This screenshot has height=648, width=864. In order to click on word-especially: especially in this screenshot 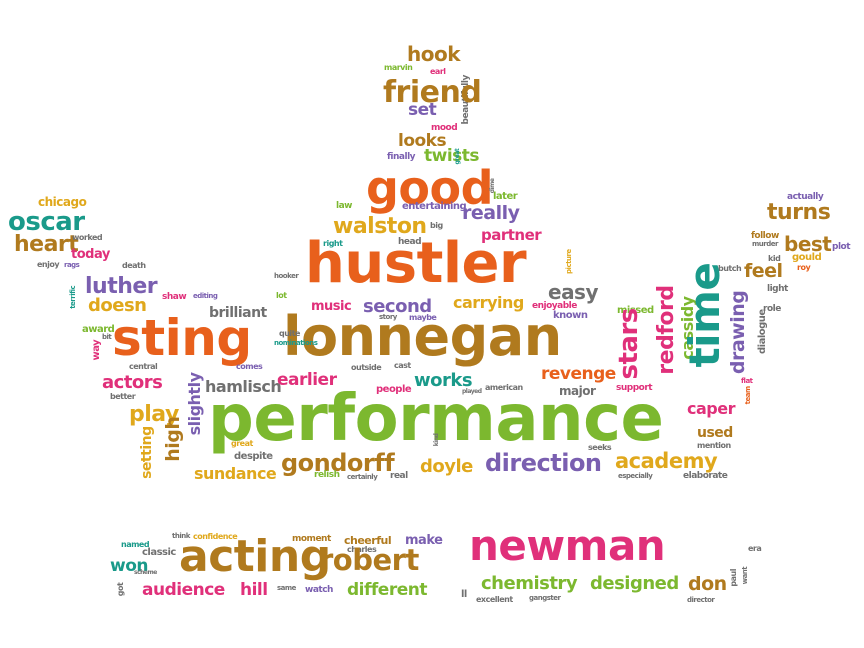, I will do `click(635, 476)`.